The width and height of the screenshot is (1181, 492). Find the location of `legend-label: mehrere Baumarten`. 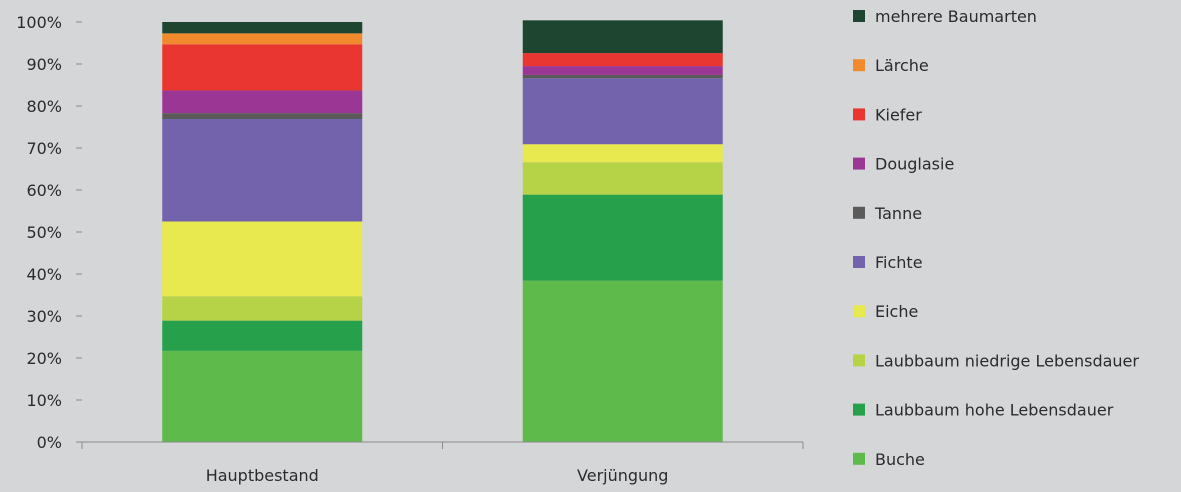

legend-label: mehrere Baumarten is located at coordinates (956, 16).